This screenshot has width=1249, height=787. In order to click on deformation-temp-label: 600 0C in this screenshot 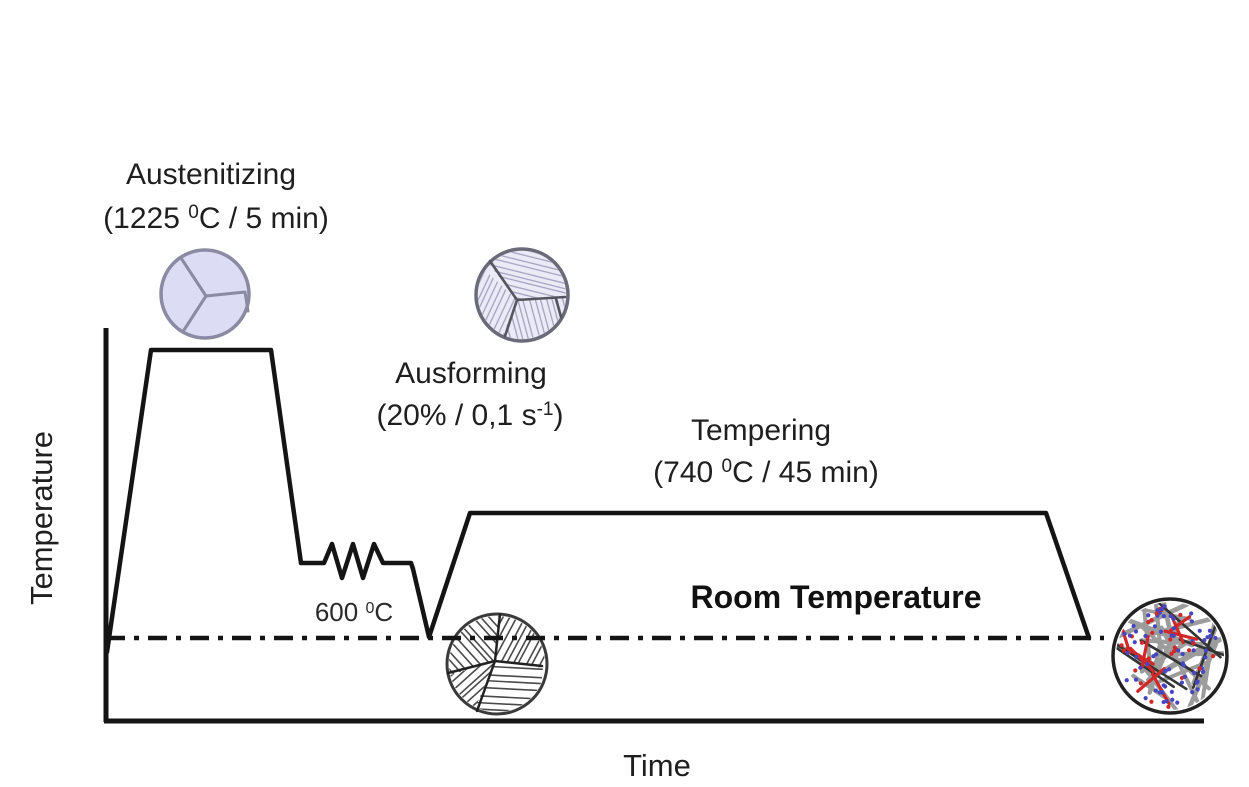, I will do `click(354, 612)`.